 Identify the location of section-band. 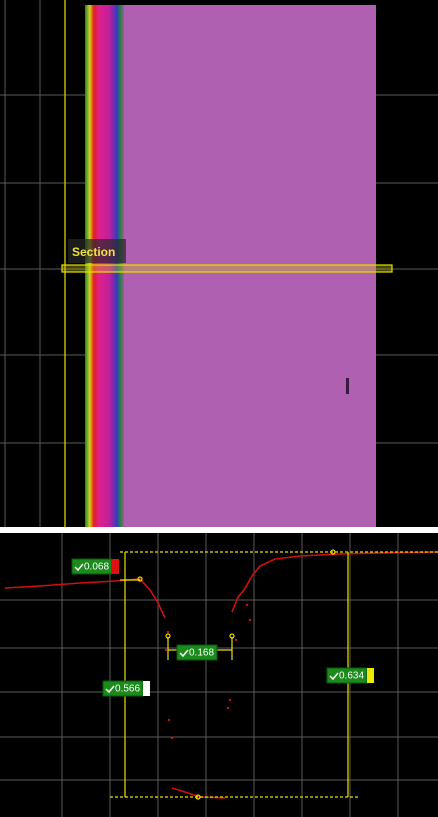
(227, 268).